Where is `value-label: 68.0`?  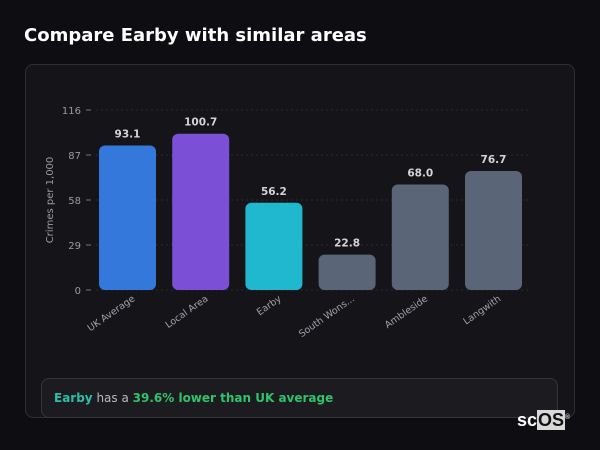 value-label: 68.0 is located at coordinates (420, 173).